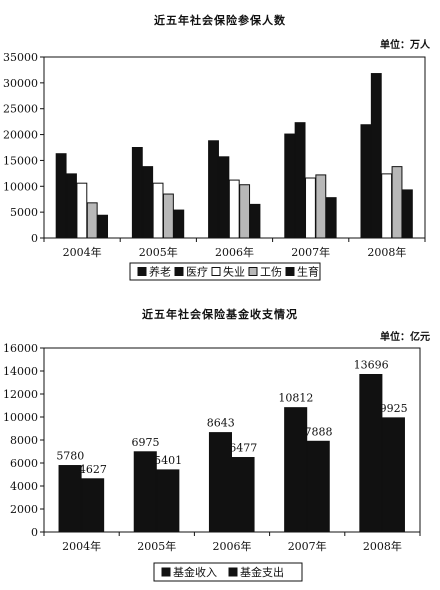 The image size is (440, 590). Describe the element at coordinates (20, 109) in the screenshot. I see `y-tick-label: 25000` at that location.